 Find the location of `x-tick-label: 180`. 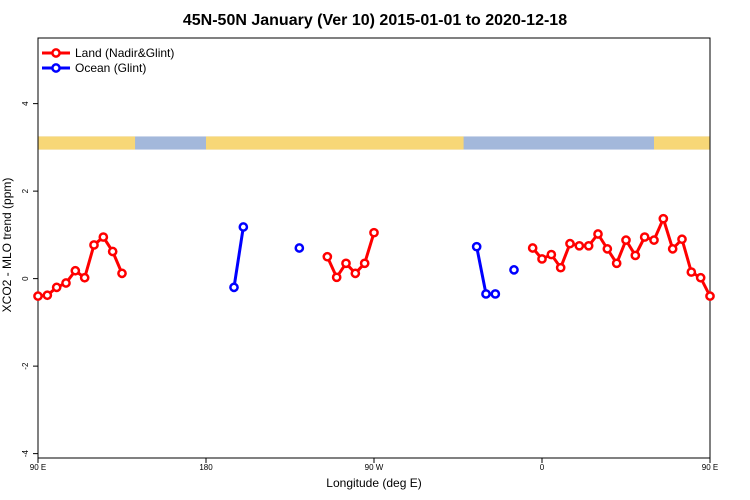

x-tick-label: 180 is located at coordinates (206, 467).